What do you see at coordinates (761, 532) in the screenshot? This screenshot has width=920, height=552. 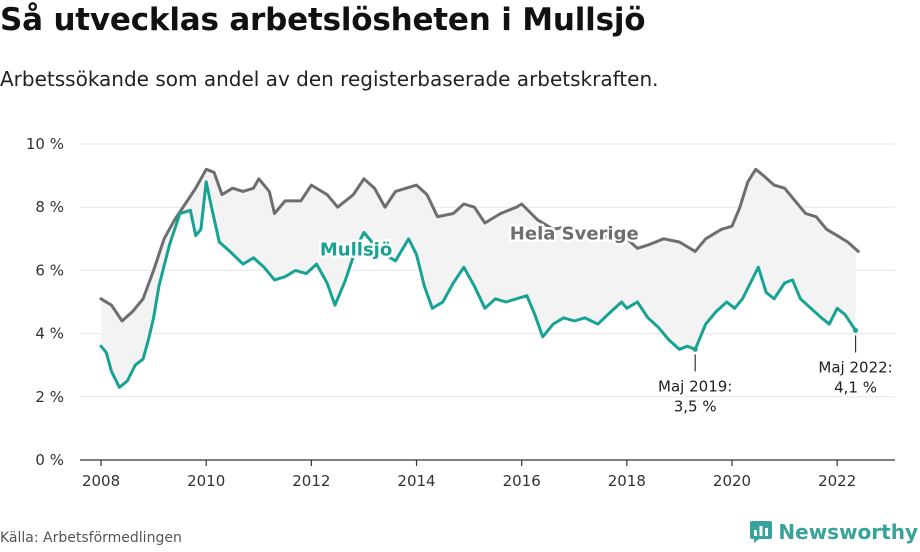 I see `newsworthy-logo-icon` at bounding box center [761, 532].